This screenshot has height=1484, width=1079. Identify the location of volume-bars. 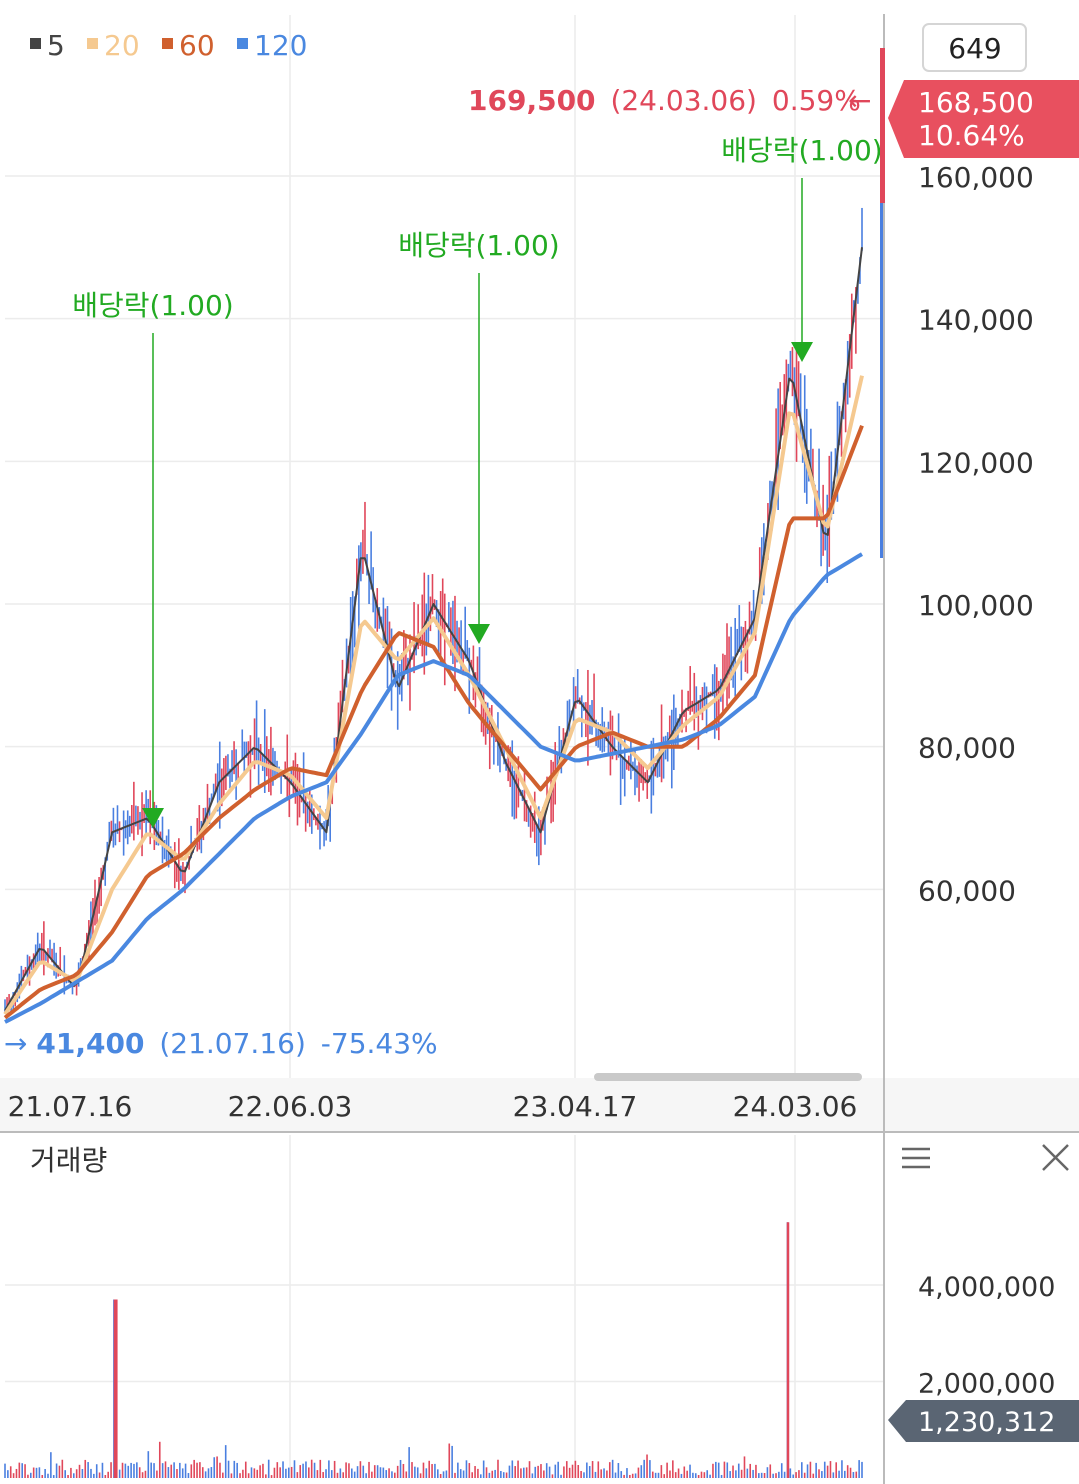
(433, 1350).